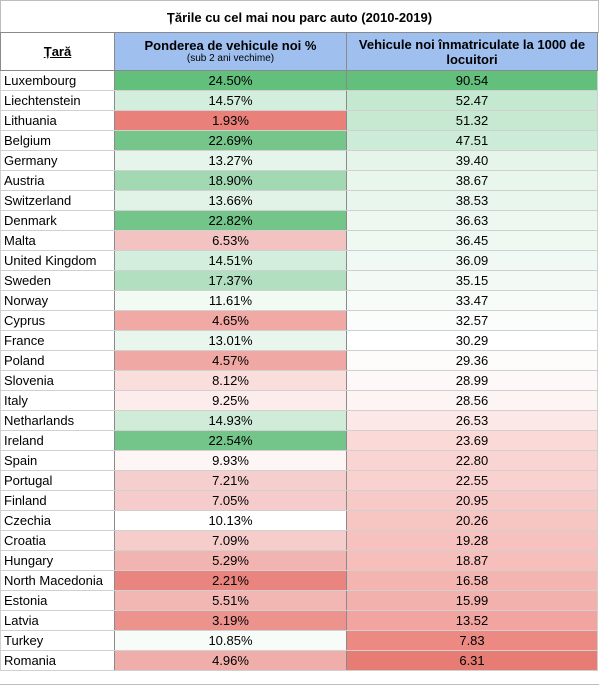 This screenshot has height=691, width=599. Describe the element at coordinates (230, 360) in the screenshot. I see `share-cell: 4.57%` at that location.